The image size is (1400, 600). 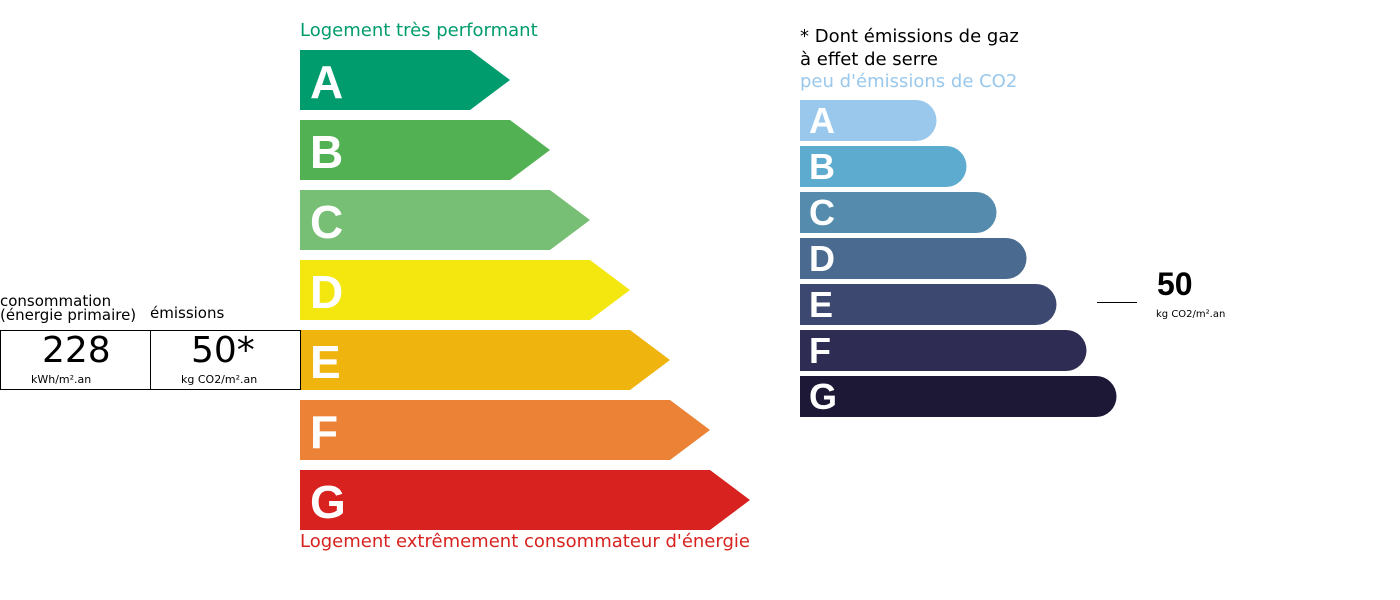 I want to click on consumption-unit: kWh/m².an, so click(x=61, y=379).